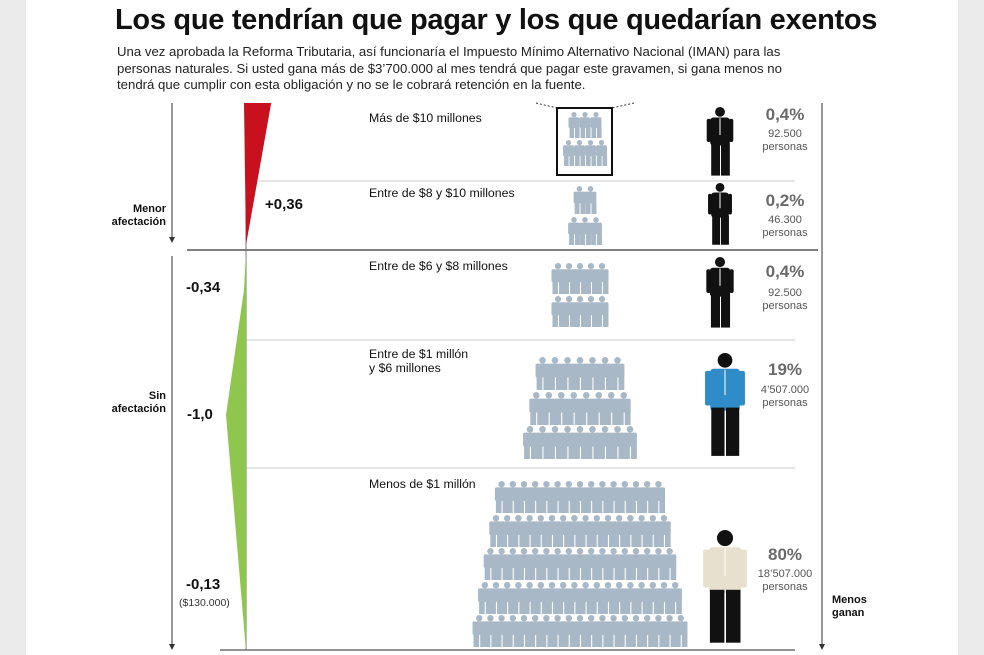  What do you see at coordinates (284, 204) in the screenshot?
I see `impact-value-1: +0,36` at bounding box center [284, 204].